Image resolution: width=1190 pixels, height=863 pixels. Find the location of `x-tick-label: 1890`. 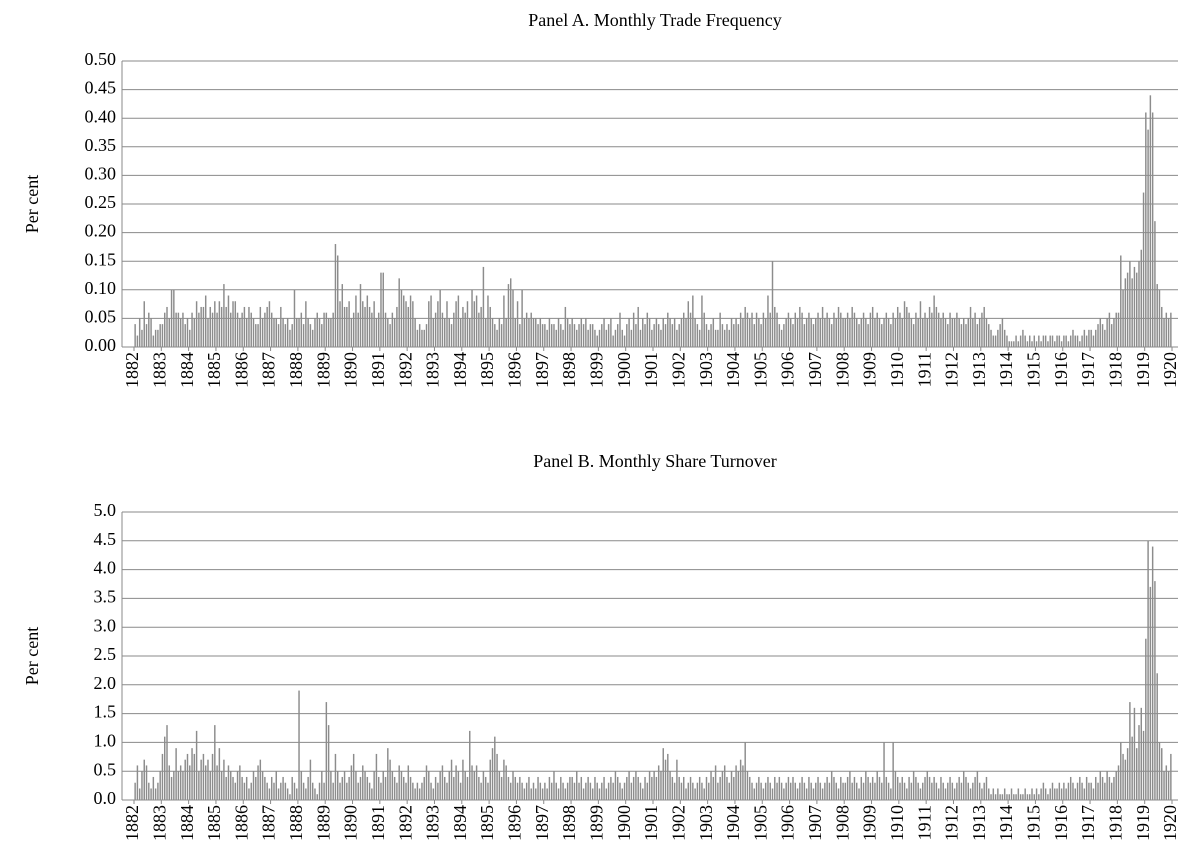

x-tick-label: 1890 is located at coordinates (351, 370).